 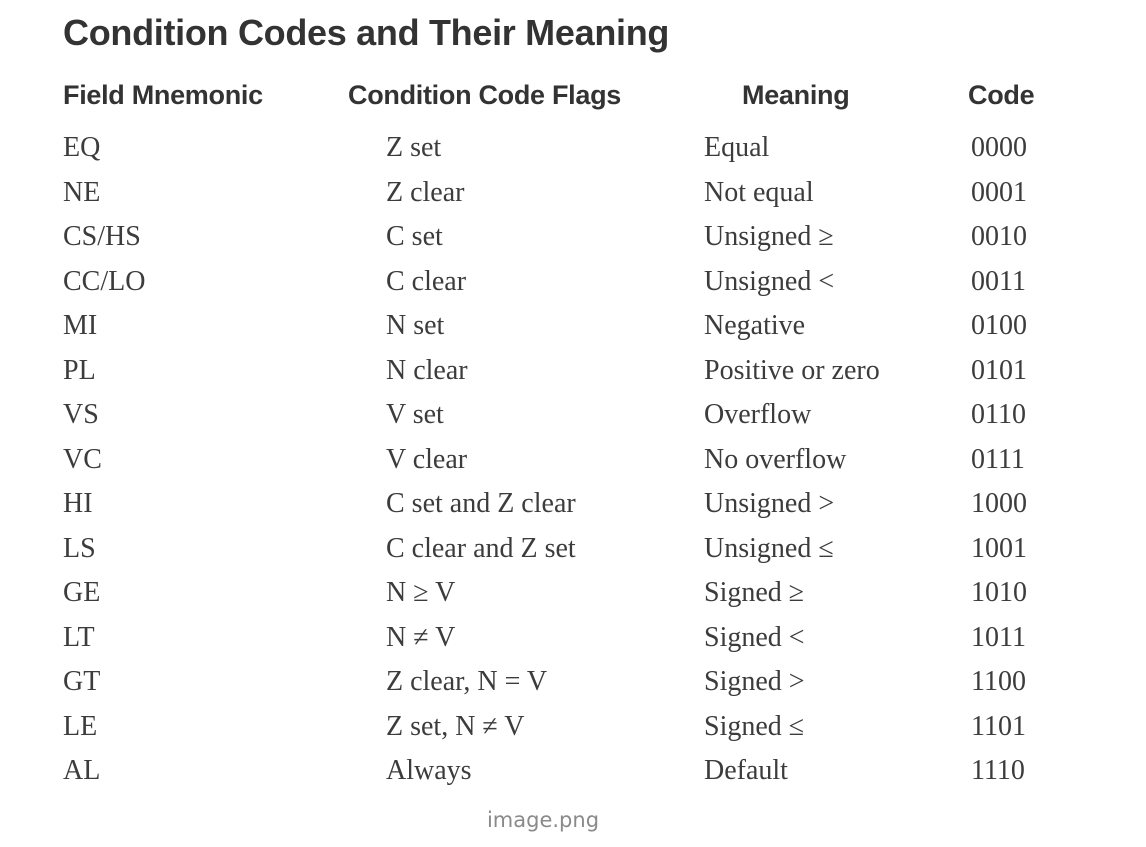 What do you see at coordinates (415, 325) in the screenshot?
I see `condition-flags-cell: N set` at bounding box center [415, 325].